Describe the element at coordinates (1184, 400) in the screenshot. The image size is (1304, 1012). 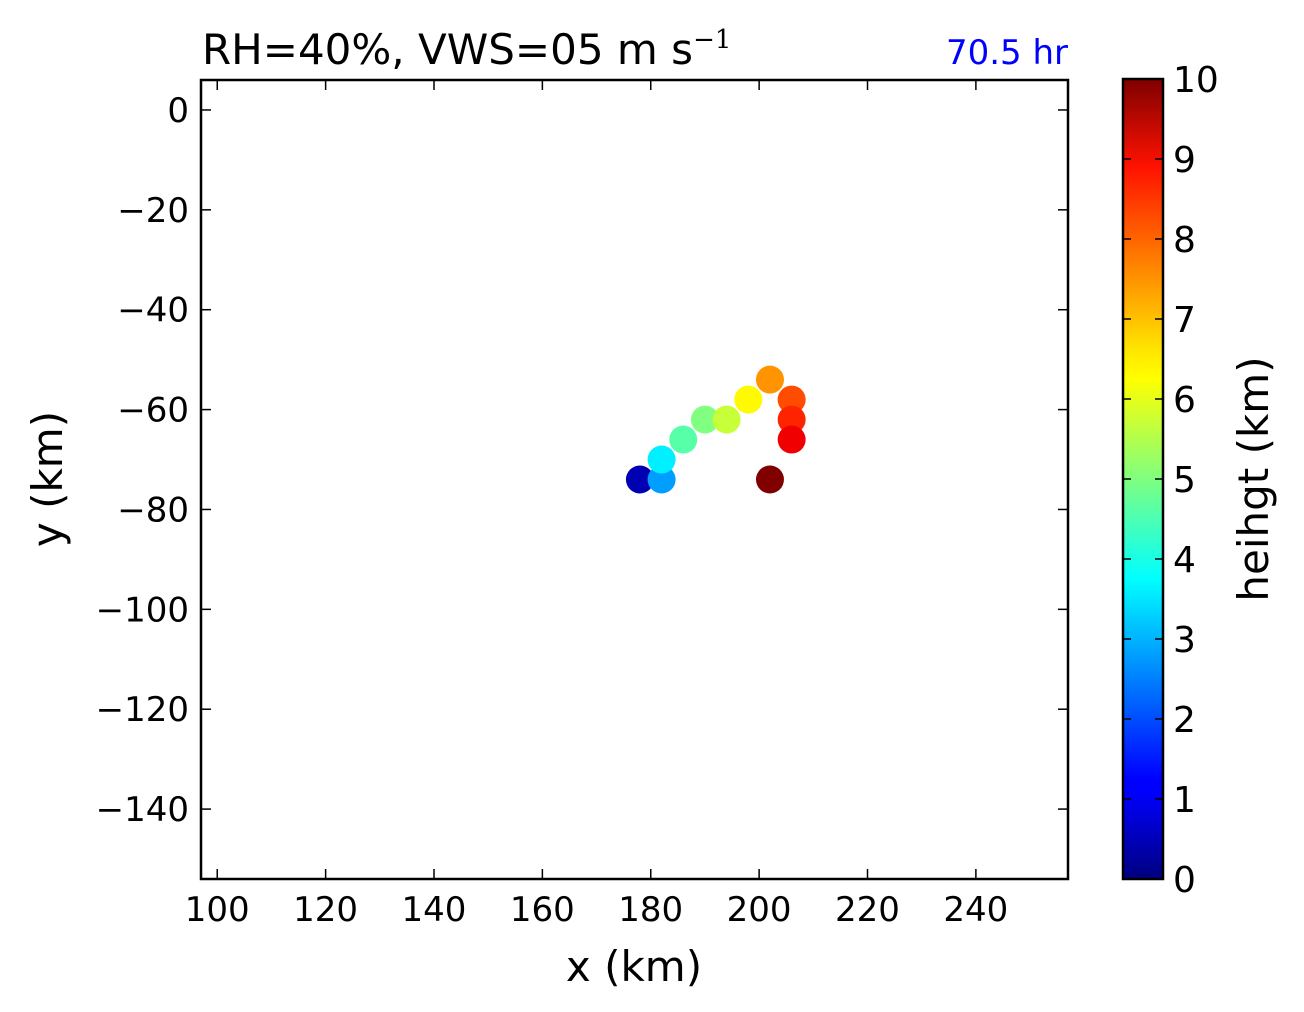
I see `colorbar-tick-label: 6` at that location.